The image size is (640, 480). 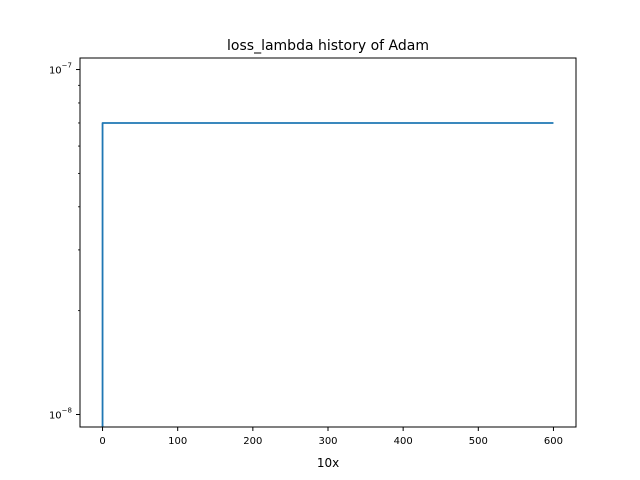 I want to click on x-tick-label: 0, so click(x=102, y=441).